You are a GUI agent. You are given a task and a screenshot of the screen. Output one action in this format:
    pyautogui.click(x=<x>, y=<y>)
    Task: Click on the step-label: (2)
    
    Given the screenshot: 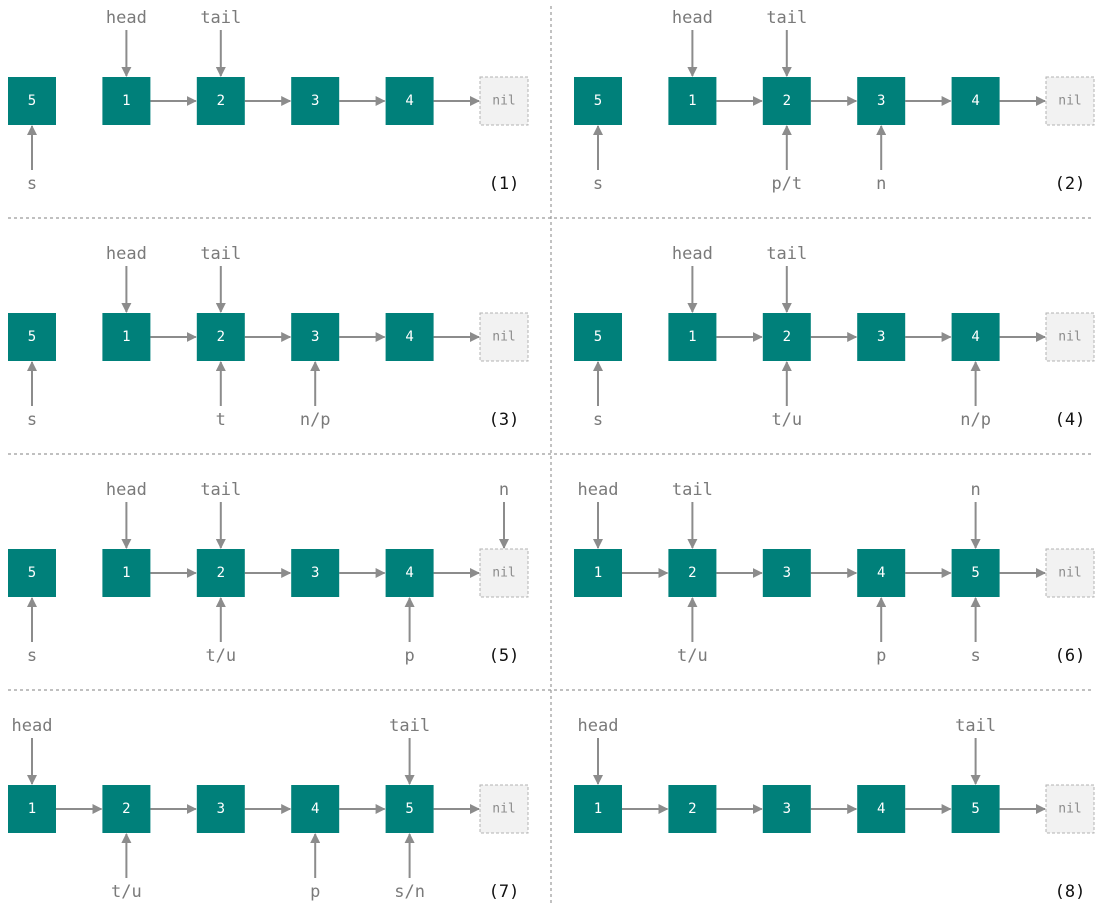 What is the action you would take?
    pyautogui.click(x=1070, y=184)
    